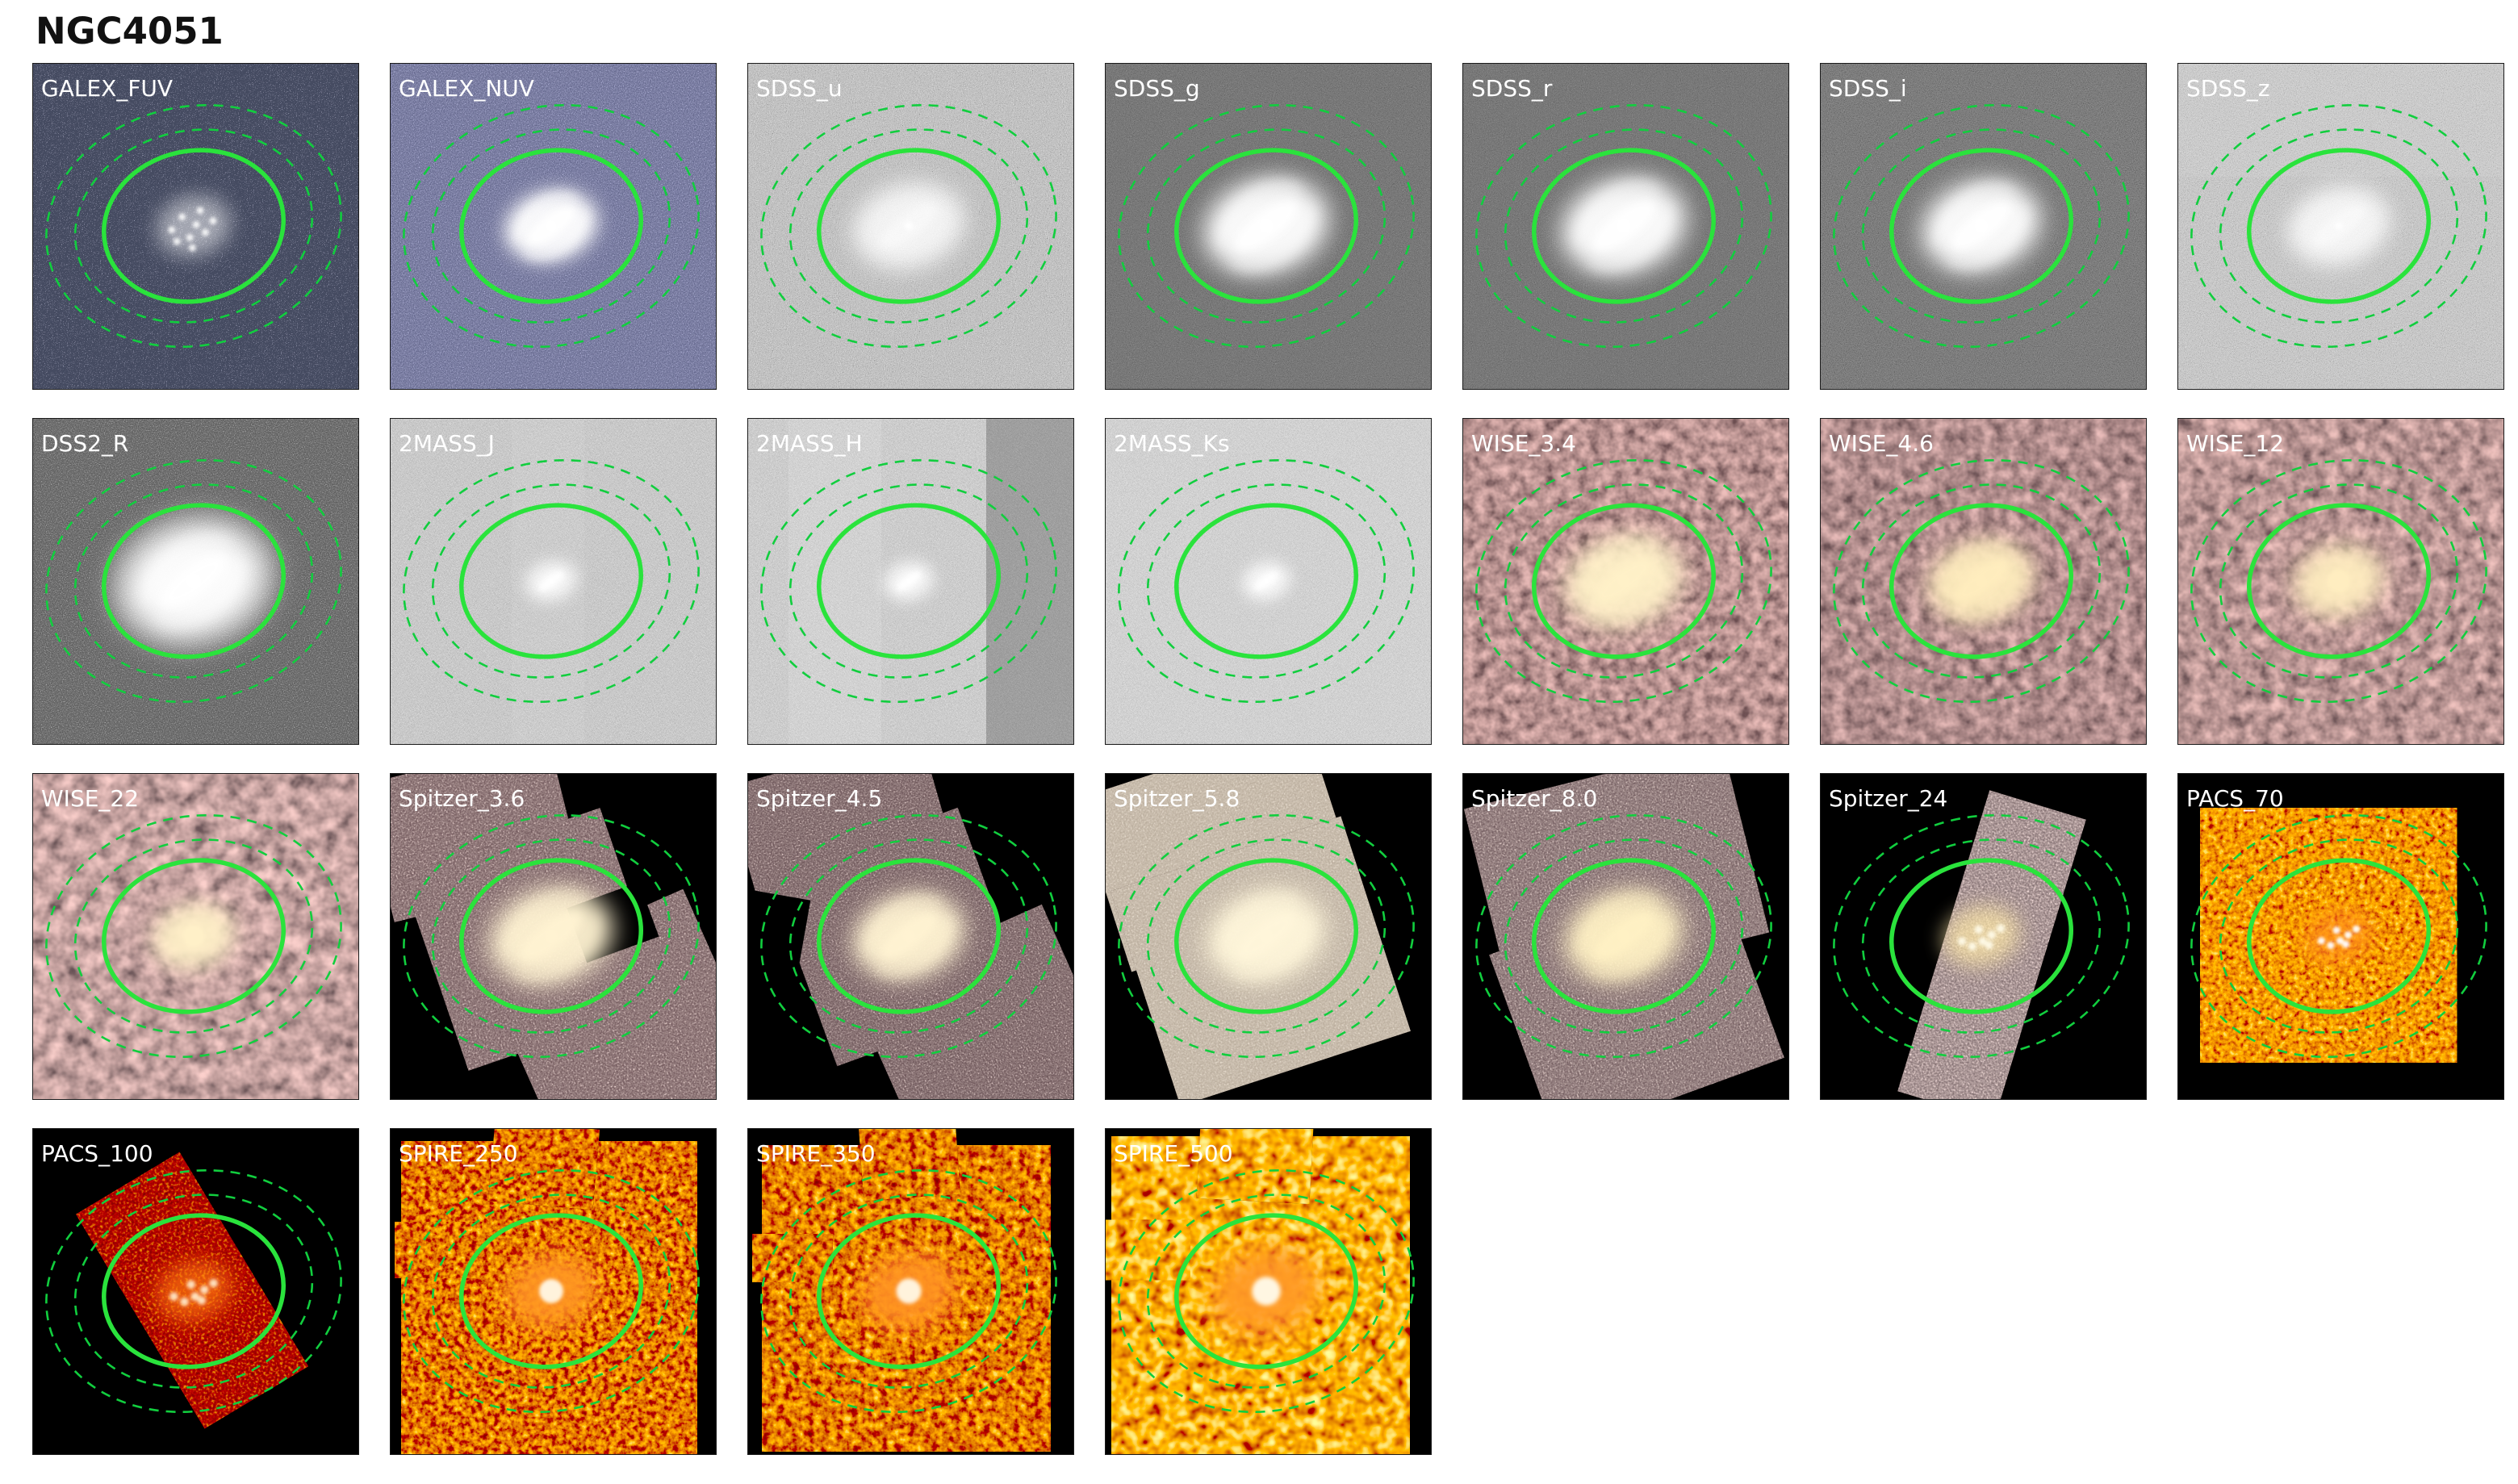 The image size is (2518, 1484). I want to click on panel-label: SPIRE_250, so click(458, 1153).